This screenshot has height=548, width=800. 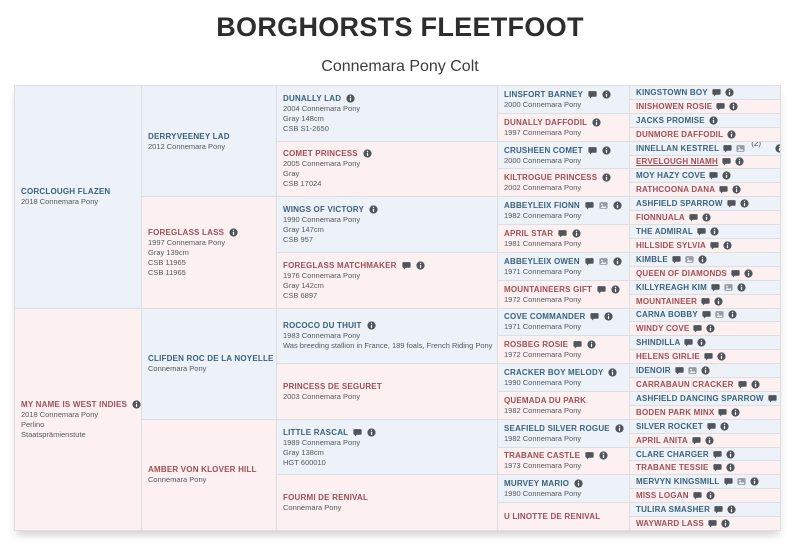 What do you see at coordinates (671, 176) in the screenshot?
I see `horse-name: MOY HAZY COVE` at bounding box center [671, 176].